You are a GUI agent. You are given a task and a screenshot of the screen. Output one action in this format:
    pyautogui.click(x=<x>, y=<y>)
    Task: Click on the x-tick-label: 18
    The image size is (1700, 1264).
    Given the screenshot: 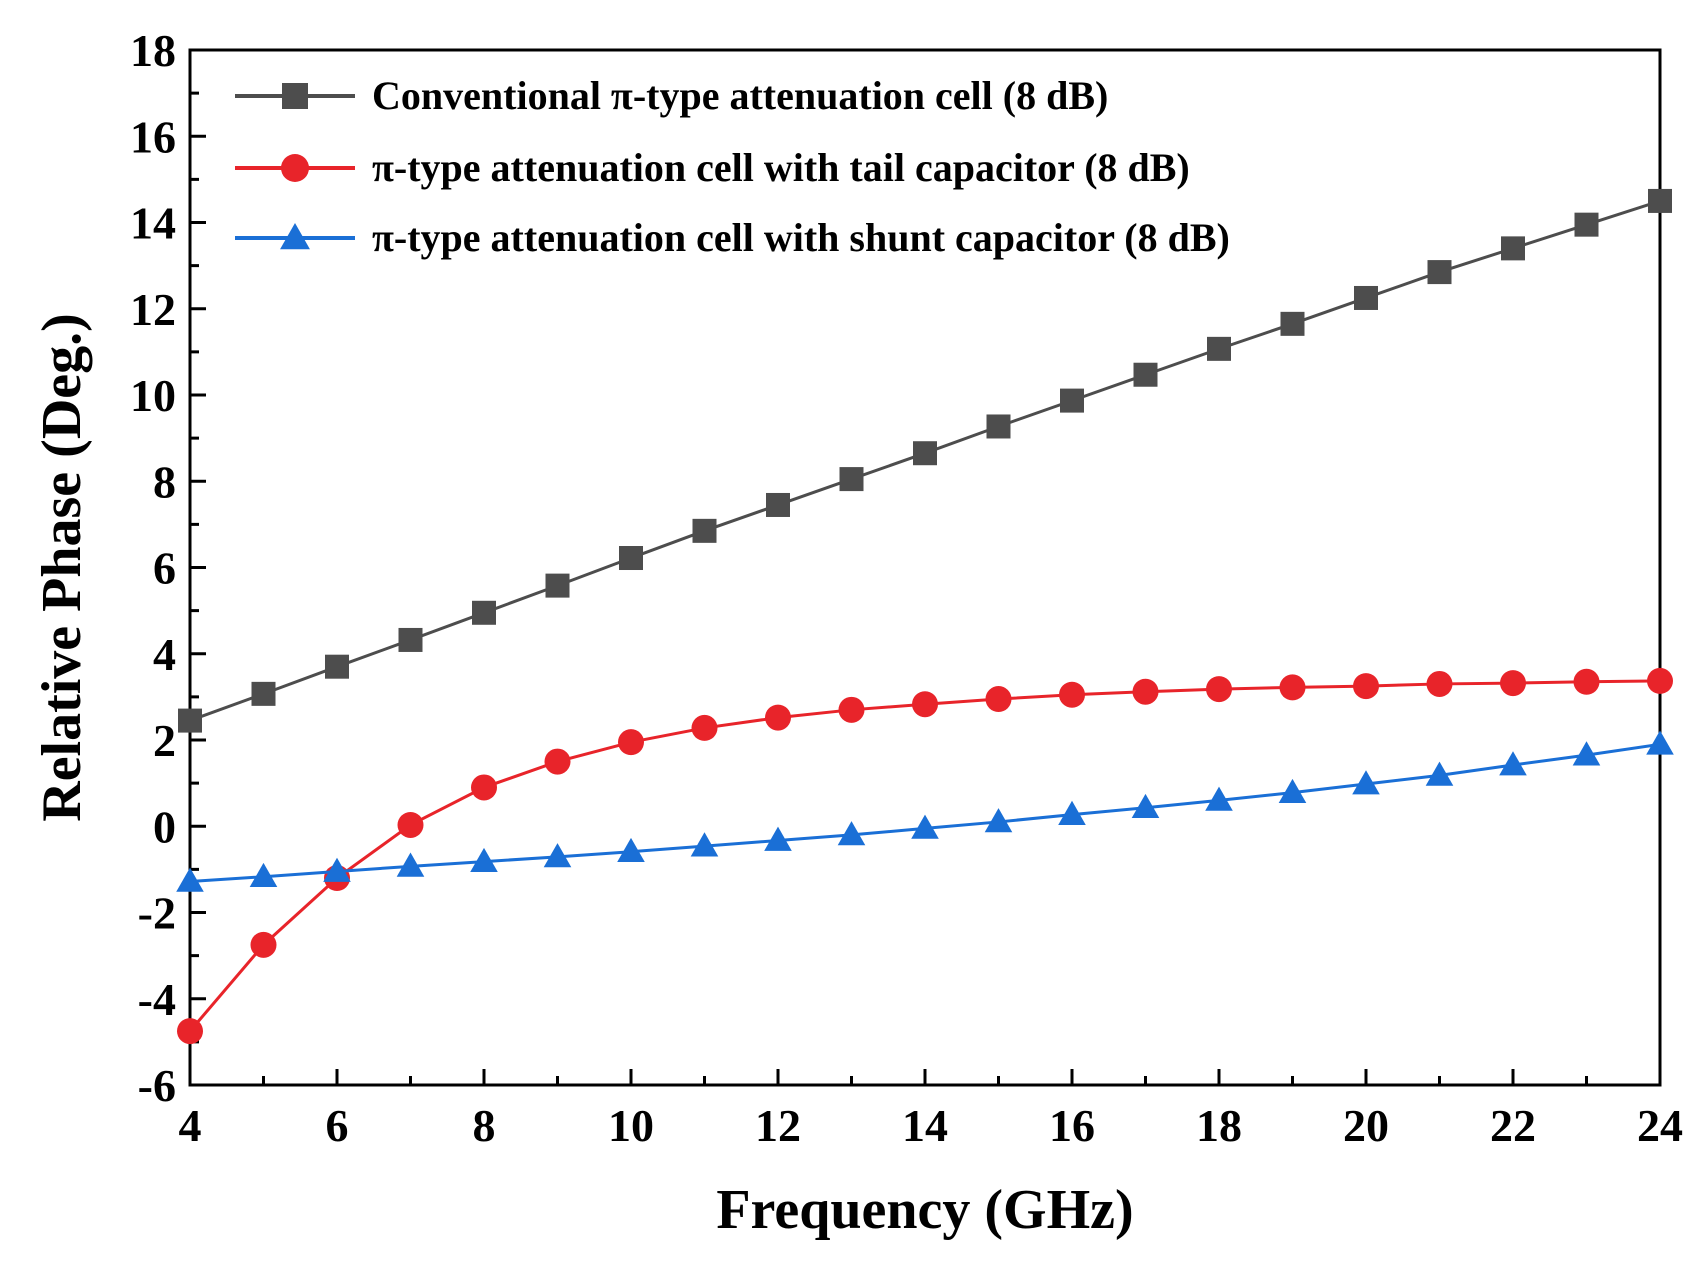 What is the action you would take?
    pyautogui.click(x=1219, y=1125)
    